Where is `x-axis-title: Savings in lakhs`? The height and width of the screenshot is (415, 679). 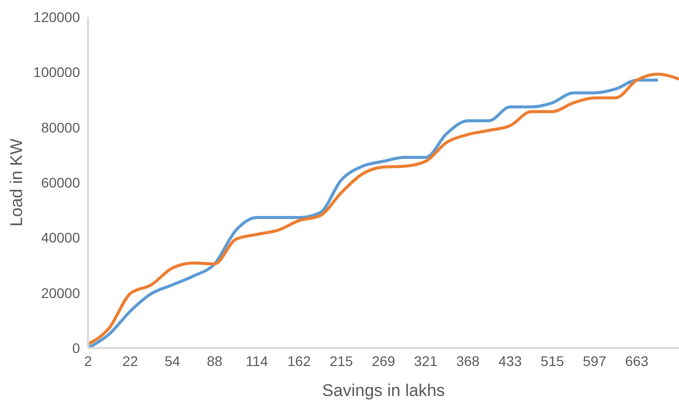
x-axis-title: Savings in lakhs is located at coordinates (383, 390).